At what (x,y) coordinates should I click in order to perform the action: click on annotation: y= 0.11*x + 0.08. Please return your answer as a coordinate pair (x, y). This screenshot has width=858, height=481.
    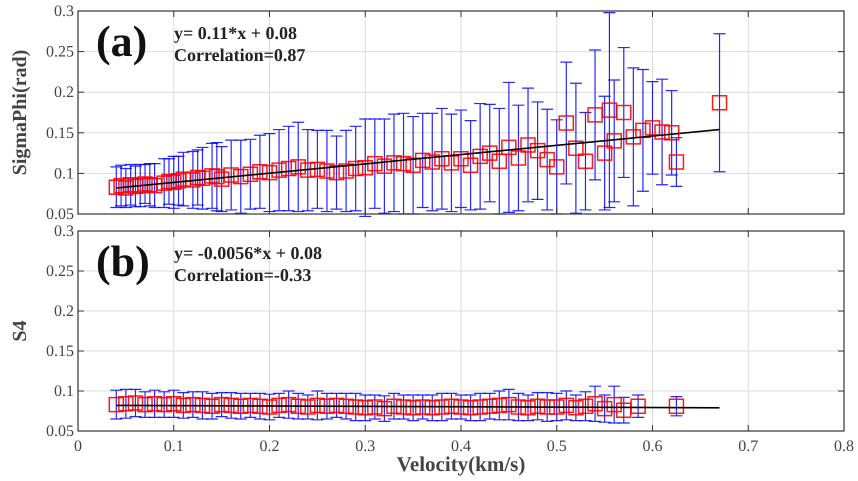
    Looking at the image, I should click on (236, 33).